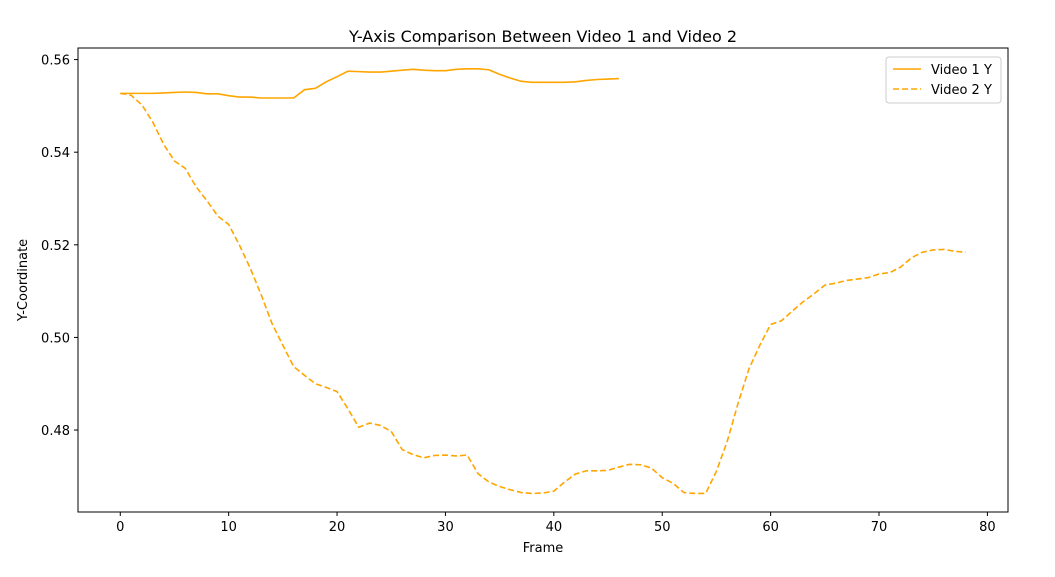 This screenshot has height=577, width=1055. Describe the element at coordinates (55, 431) in the screenshot. I see `y-tick-label: 0.48` at that location.